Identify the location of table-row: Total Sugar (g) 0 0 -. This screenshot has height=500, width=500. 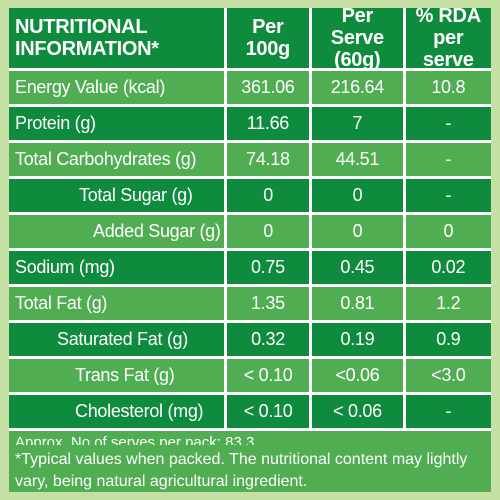
(250, 195).